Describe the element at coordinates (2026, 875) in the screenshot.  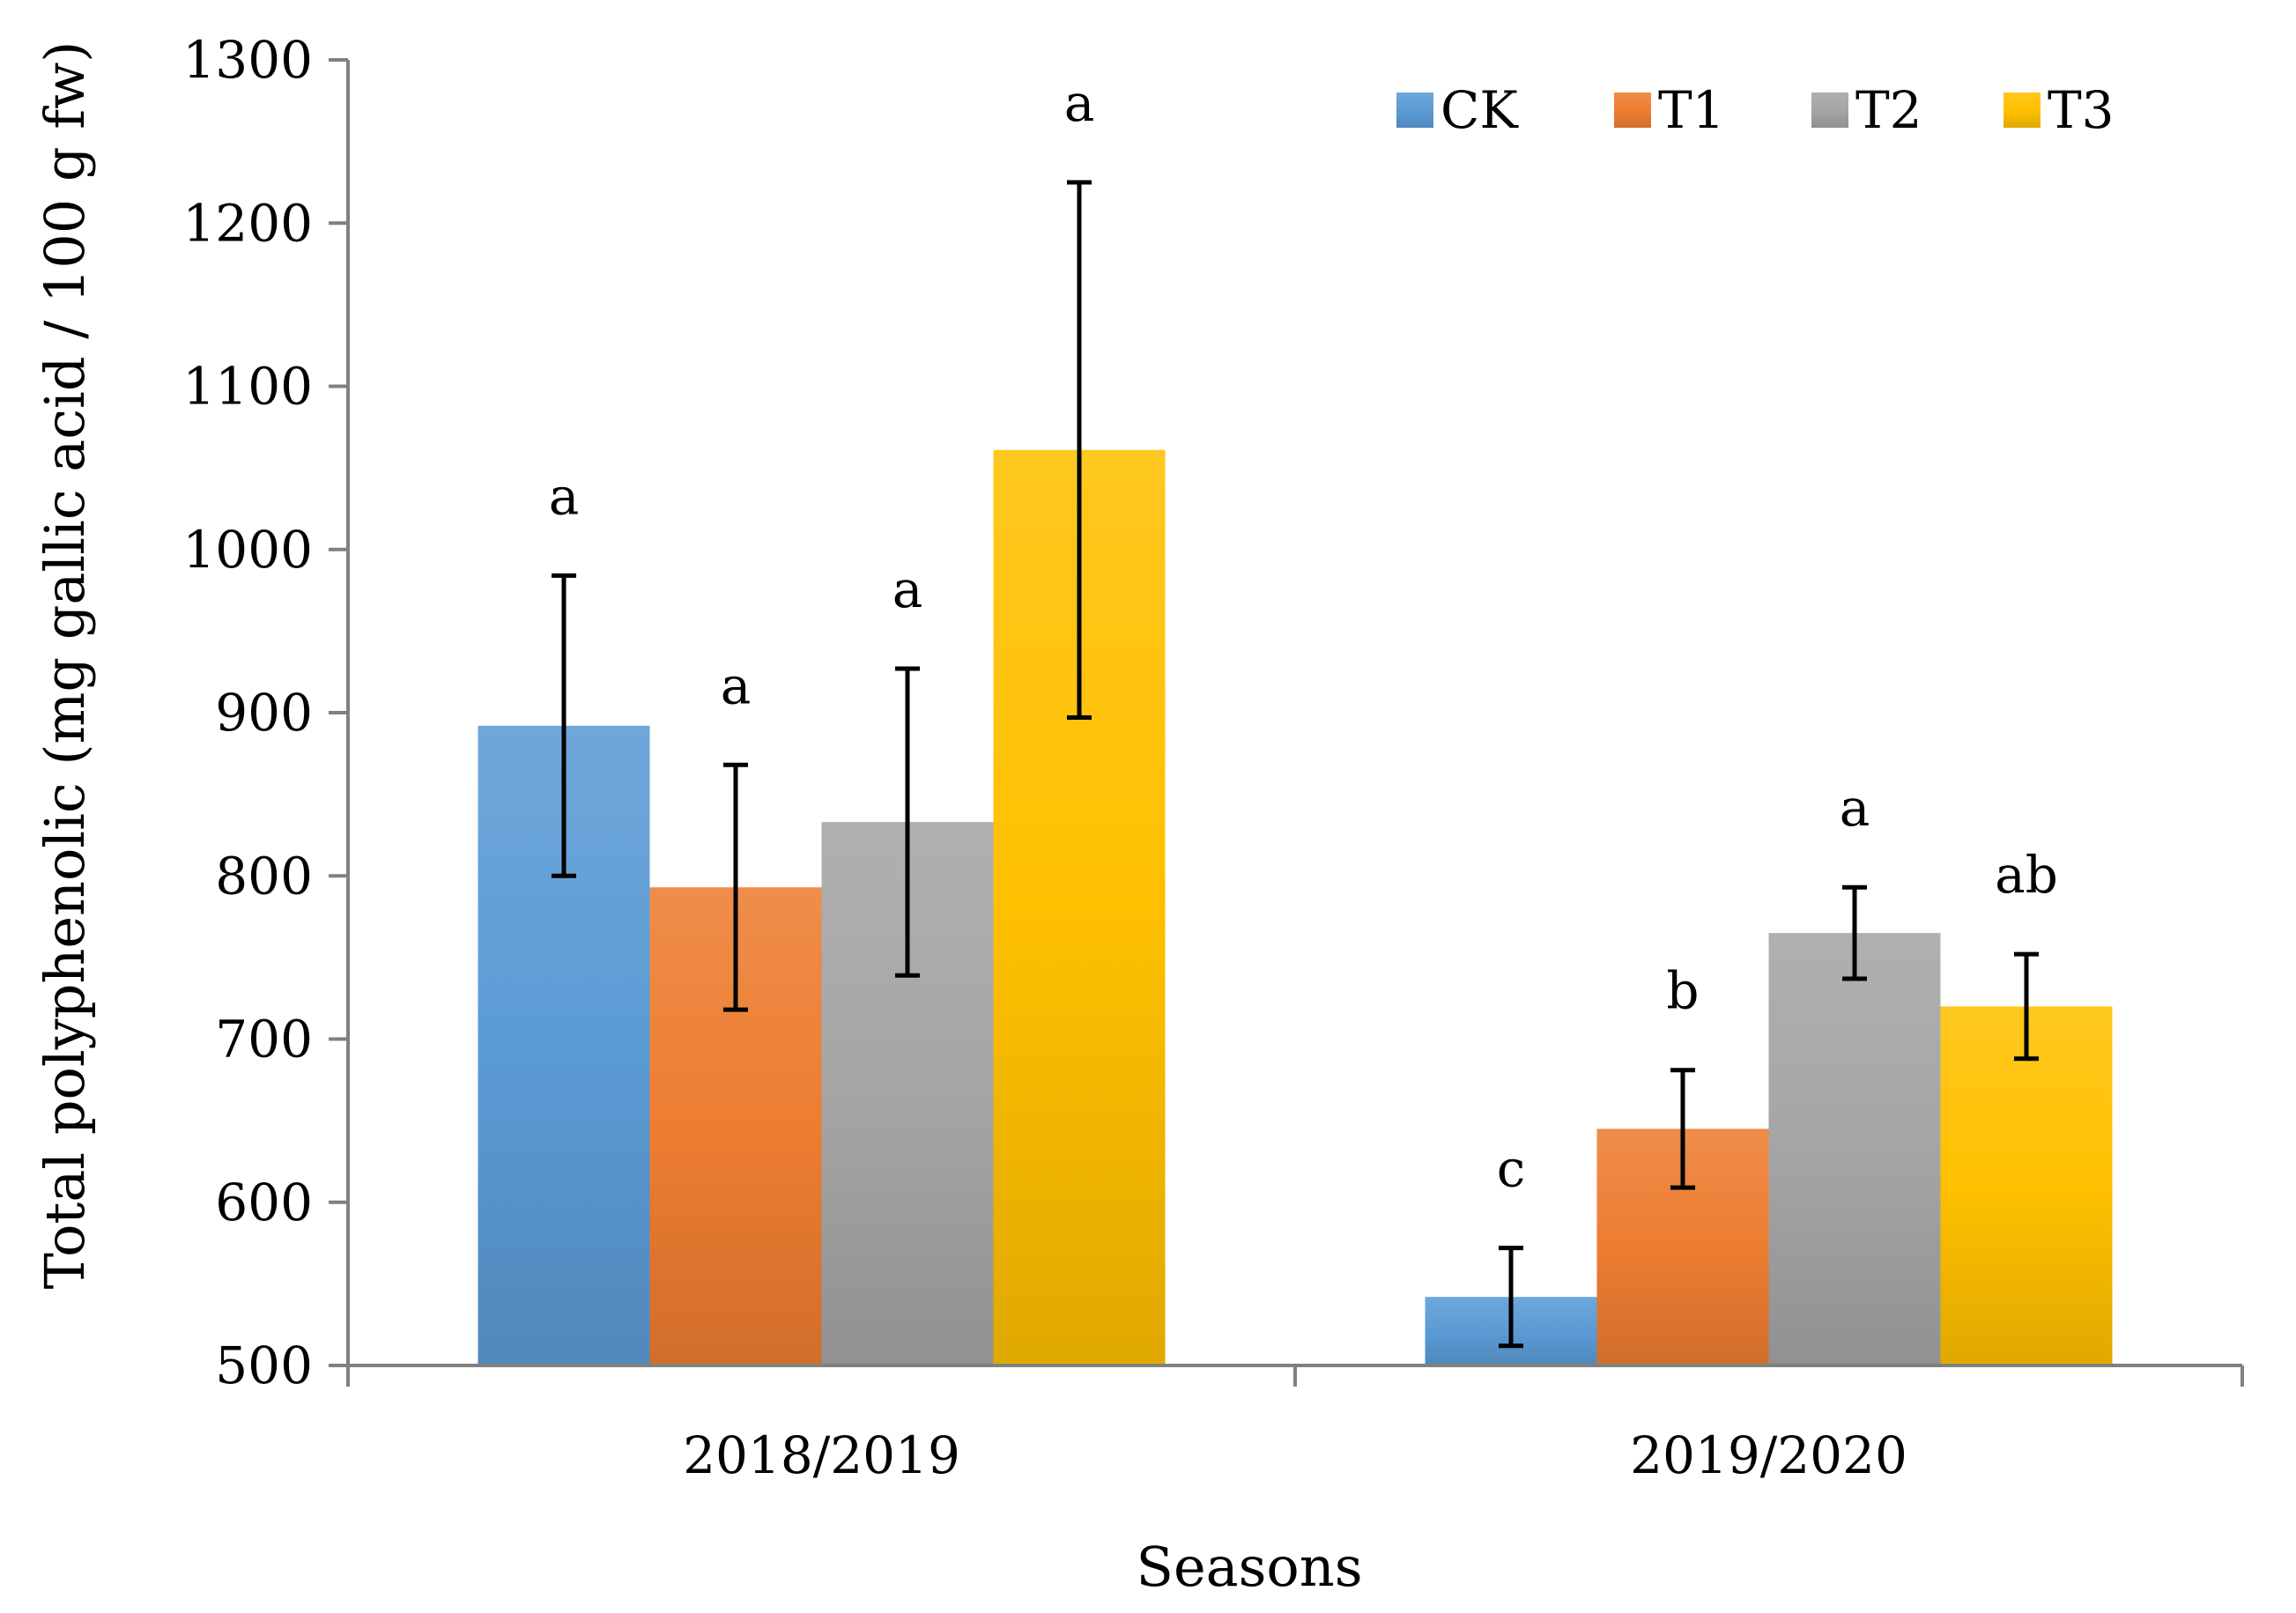
I see `significance-letter-t3-2: ab` at that location.